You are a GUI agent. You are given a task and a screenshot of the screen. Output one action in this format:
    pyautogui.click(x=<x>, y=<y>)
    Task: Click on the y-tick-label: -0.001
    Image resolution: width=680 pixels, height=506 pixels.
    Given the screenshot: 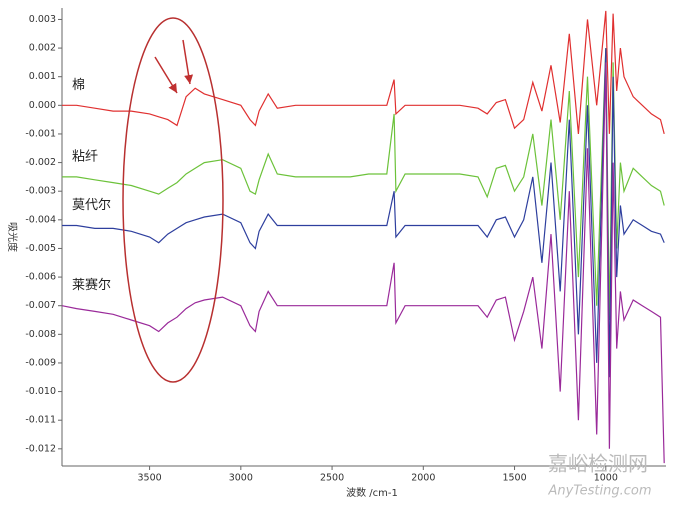 What is the action you would take?
    pyautogui.click(x=40, y=133)
    